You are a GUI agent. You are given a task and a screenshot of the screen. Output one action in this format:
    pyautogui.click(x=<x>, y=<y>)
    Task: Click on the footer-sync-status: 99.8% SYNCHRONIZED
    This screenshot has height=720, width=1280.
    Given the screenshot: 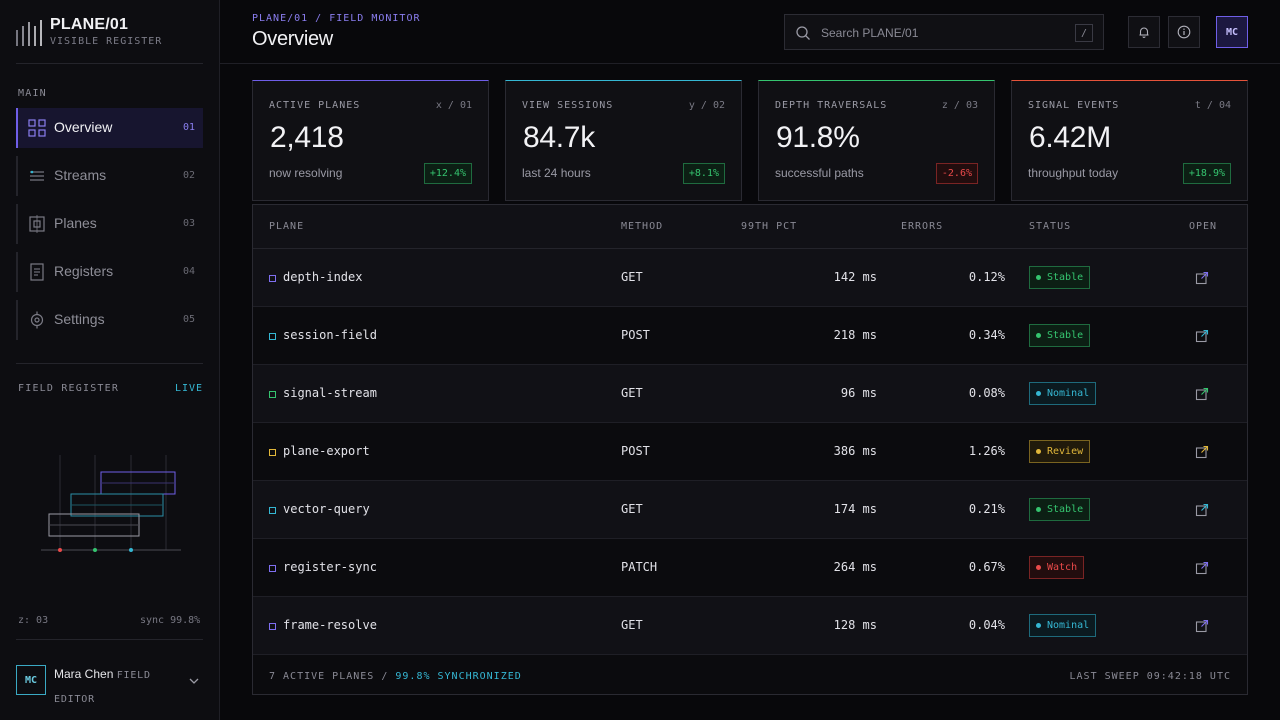 What is the action you would take?
    pyautogui.click(x=458, y=676)
    